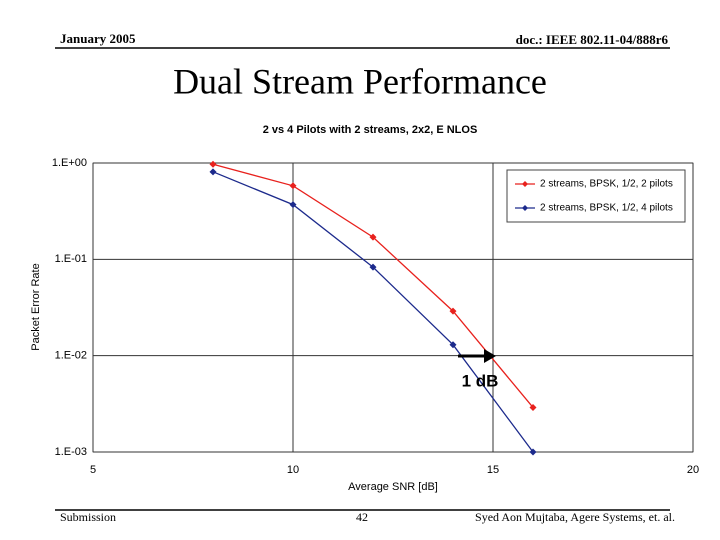  I want to click on legend-label: 2 streams, BPSK, 1/2, 2 pilots, so click(606, 184).